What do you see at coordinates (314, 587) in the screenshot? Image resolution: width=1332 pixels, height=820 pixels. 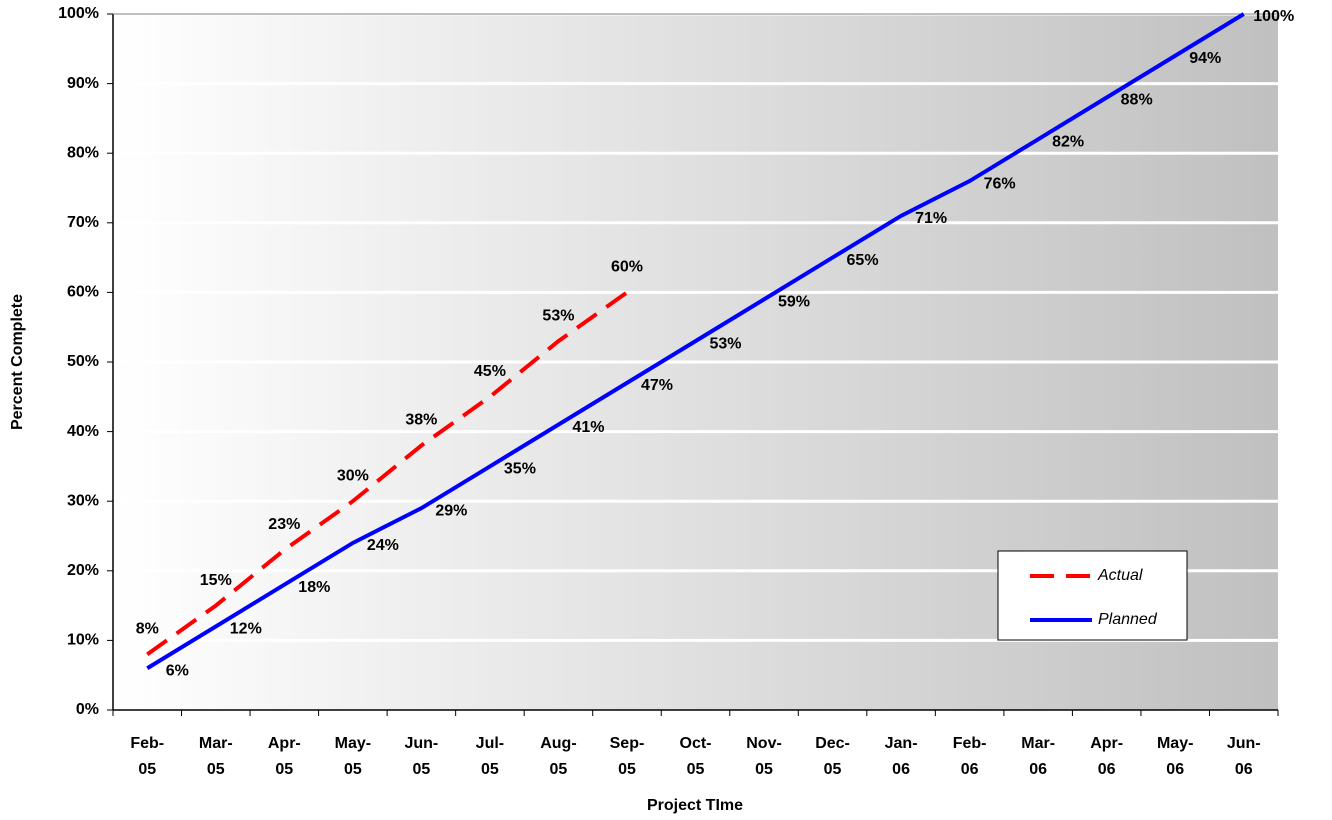 I see `data-label: 18%` at bounding box center [314, 587].